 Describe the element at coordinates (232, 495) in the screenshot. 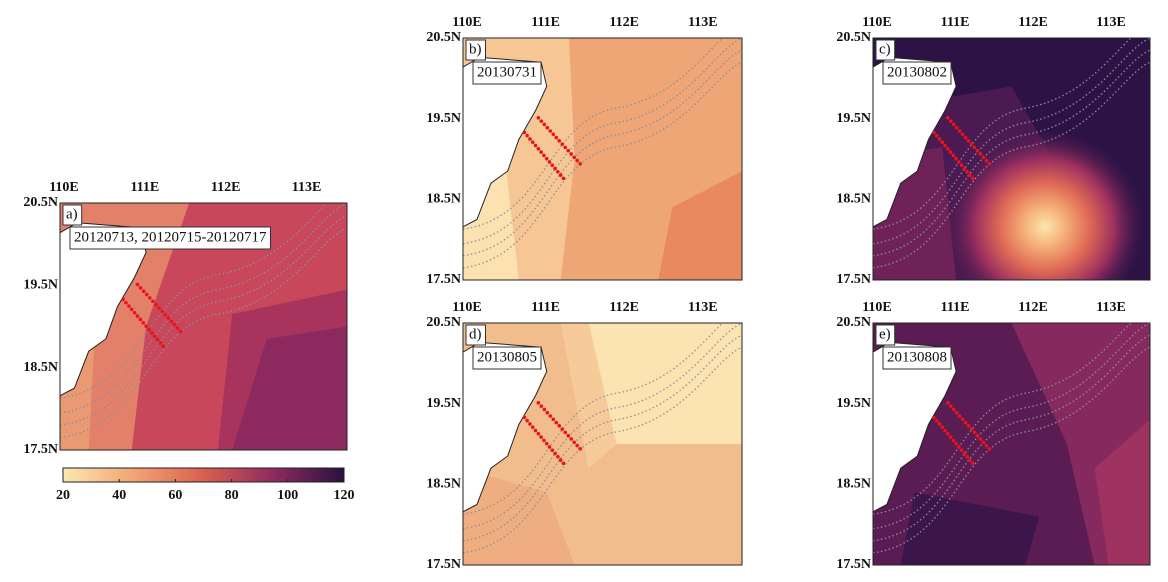

I see `colorbar-tick-label: 80` at that location.